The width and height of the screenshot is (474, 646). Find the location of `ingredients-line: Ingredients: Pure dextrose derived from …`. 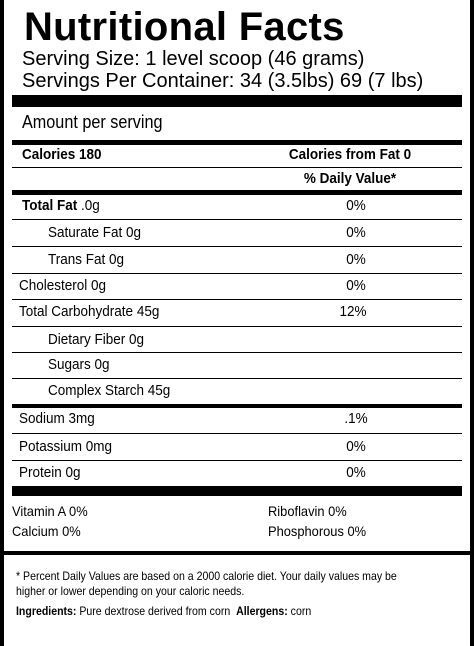

ingredients-line: Ingredients: Pure dextrose derived from … is located at coordinates (163, 611).